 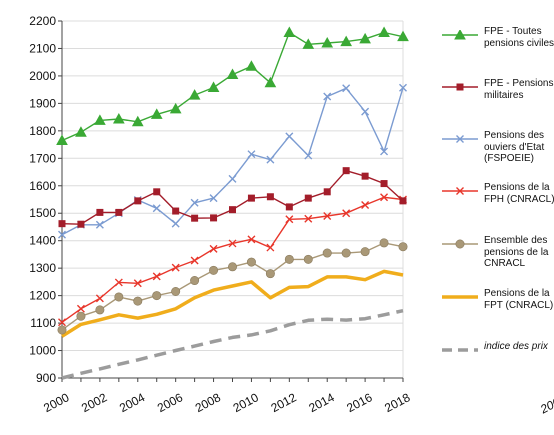 I want to click on y-tick-label: 1300, so click(x=42, y=268).